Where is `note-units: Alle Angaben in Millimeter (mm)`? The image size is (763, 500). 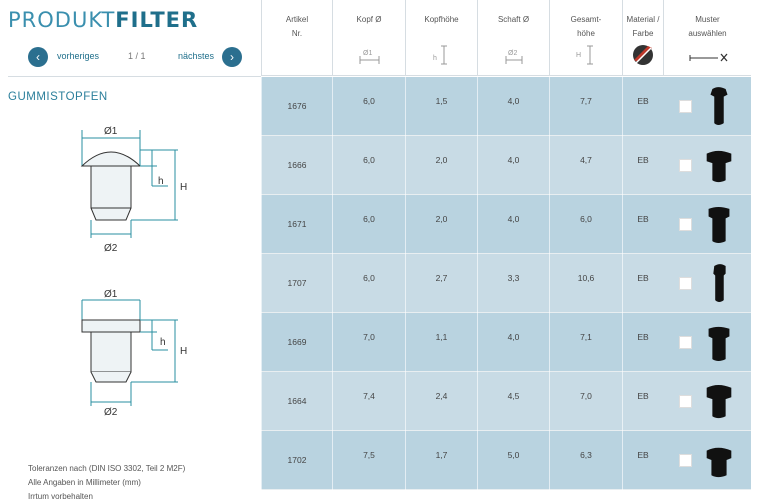
note-units: Alle Angaben in Millimeter (mm) is located at coordinates (84, 482).